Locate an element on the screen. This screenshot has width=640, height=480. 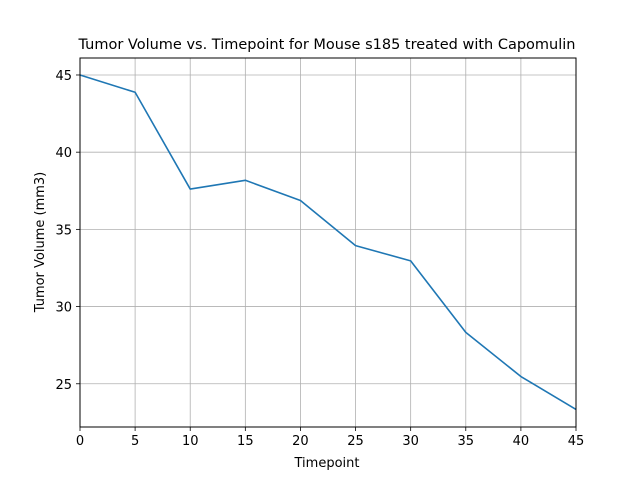
x-axis-label: Timepoint is located at coordinates (327, 463).